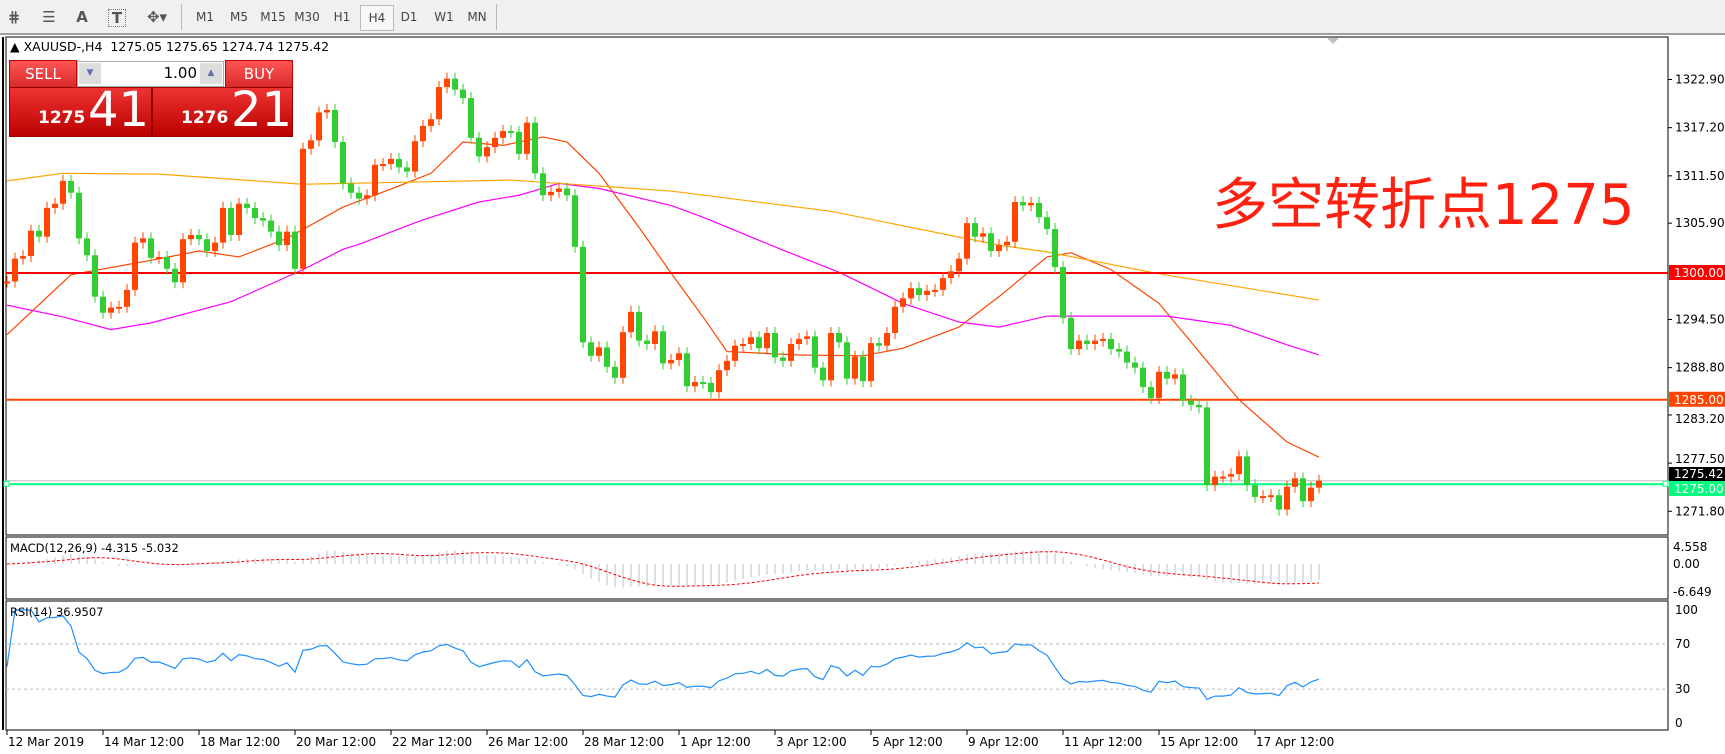 The image size is (1725, 754). What do you see at coordinates (17, 46) in the screenshot?
I see `collapse-triangle-icon: ▲` at bounding box center [17, 46].